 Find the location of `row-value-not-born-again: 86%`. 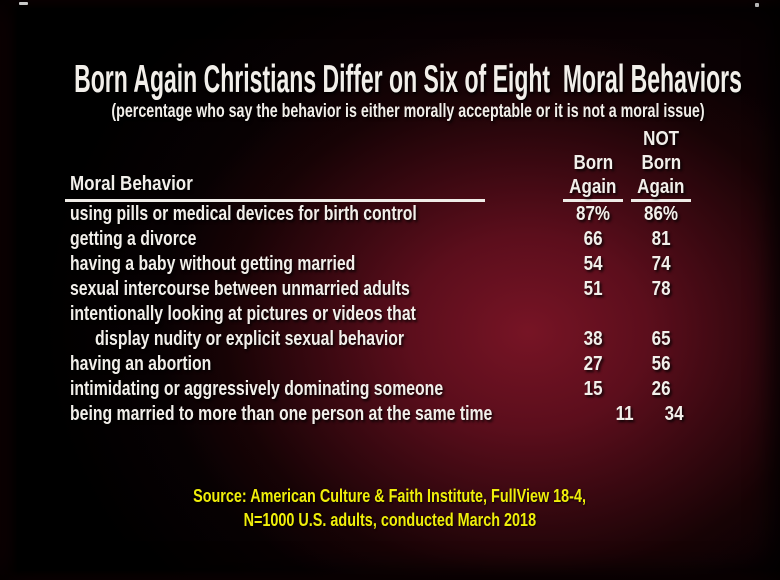

row-value-not-born-again: 86% is located at coordinates (661, 214).